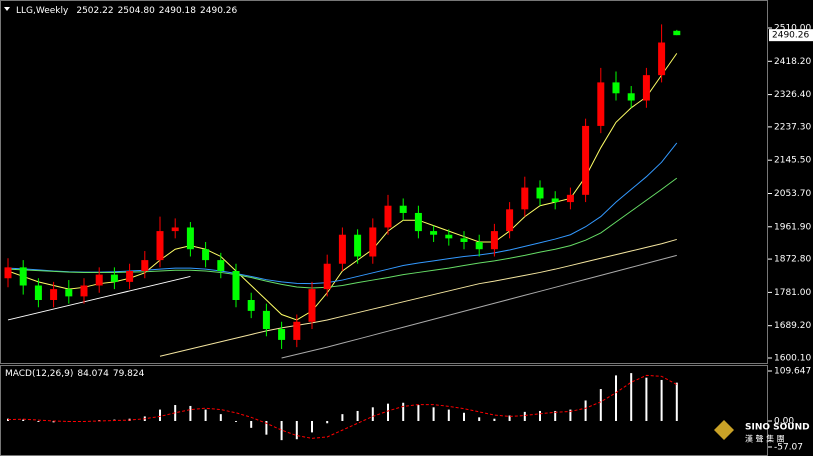  Describe the element at coordinates (777, 428) in the screenshot. I see `watermark-brand: SINO SOUND` at that location.